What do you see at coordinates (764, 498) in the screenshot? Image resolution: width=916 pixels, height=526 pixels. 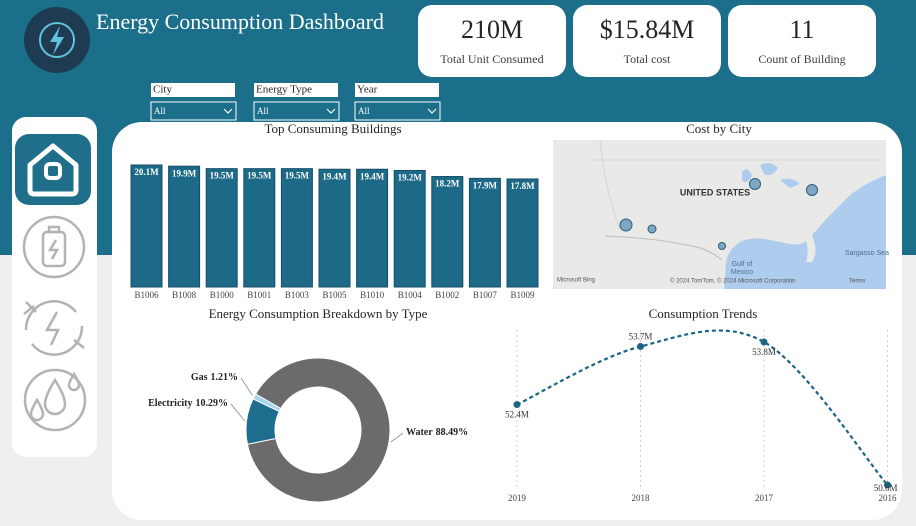 I see `x-tick-label: 2017` at bounding box center [764, 498].